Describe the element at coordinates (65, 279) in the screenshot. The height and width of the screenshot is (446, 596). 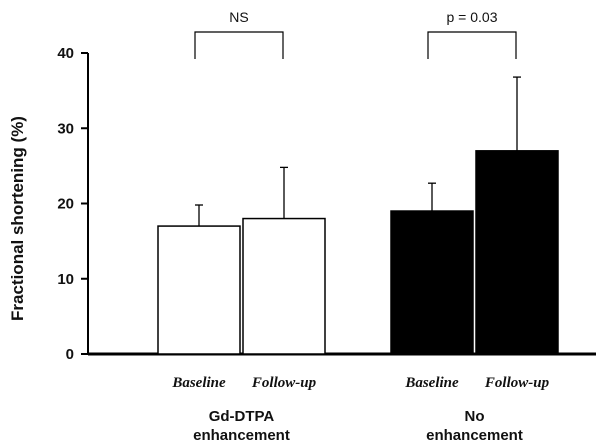
I see `y-tick-label: 10` at that location.